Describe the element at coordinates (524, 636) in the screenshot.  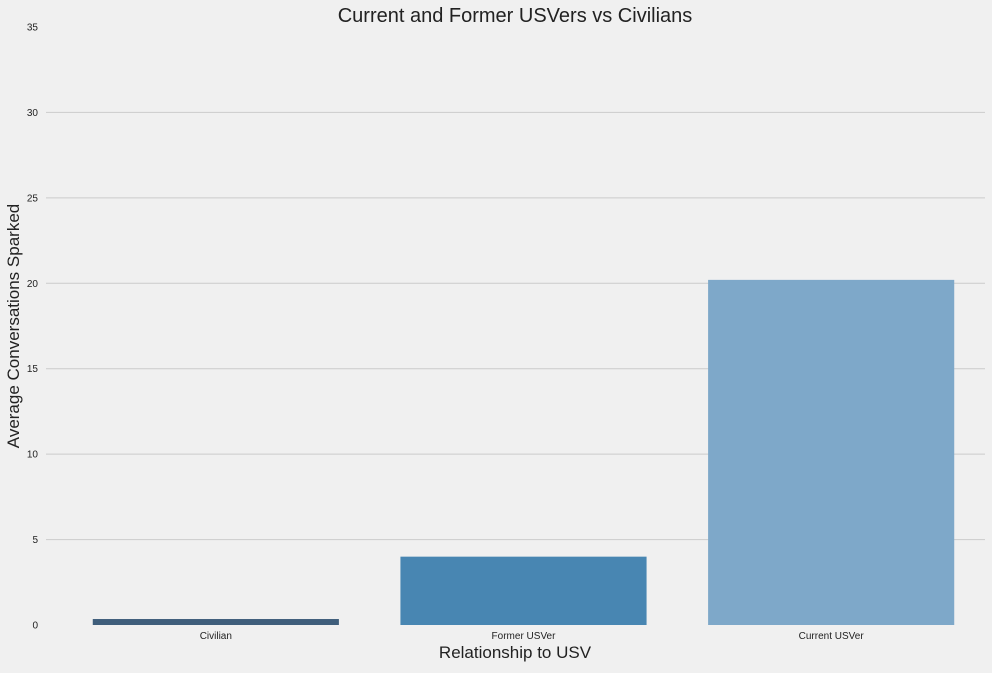
I see `x-tick-label: Former USVer` at that location.